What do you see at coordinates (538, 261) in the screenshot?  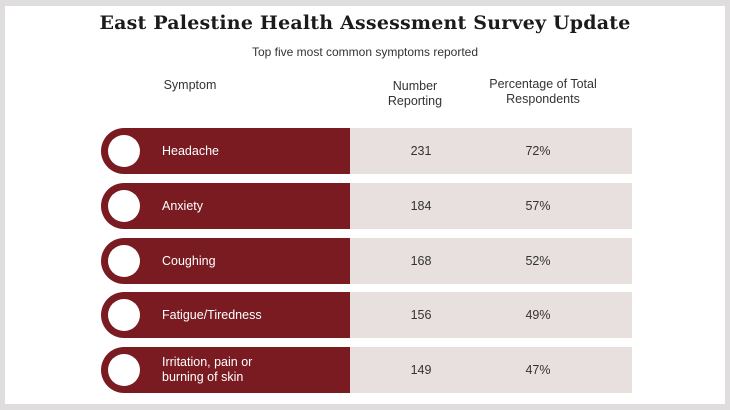 I see `percentage-value: 52%` at bounding box center [538, 261].